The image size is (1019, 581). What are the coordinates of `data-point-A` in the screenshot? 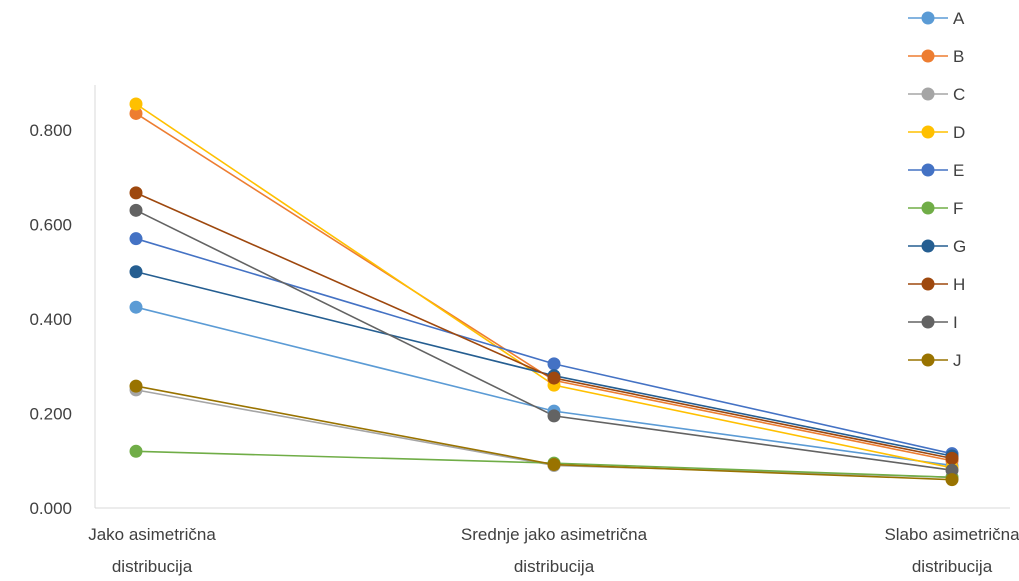 It's located at (136, 307).